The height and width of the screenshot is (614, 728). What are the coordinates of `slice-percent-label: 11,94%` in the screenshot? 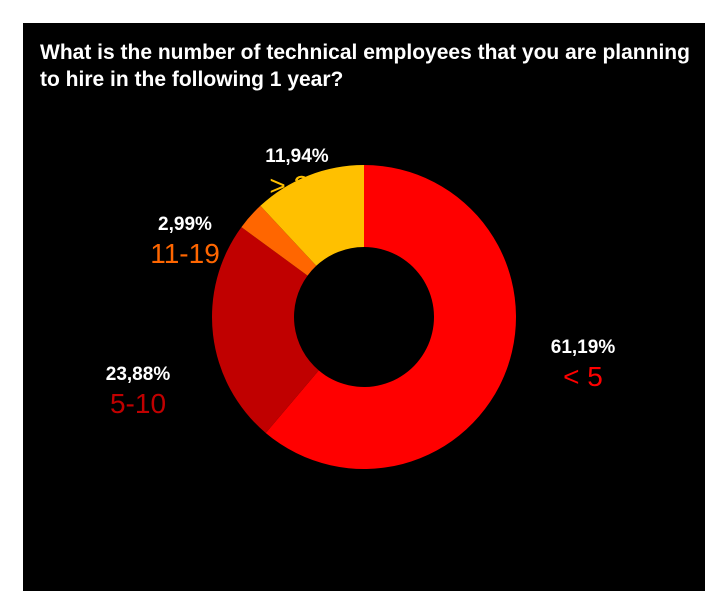 It's located at (297, 156).